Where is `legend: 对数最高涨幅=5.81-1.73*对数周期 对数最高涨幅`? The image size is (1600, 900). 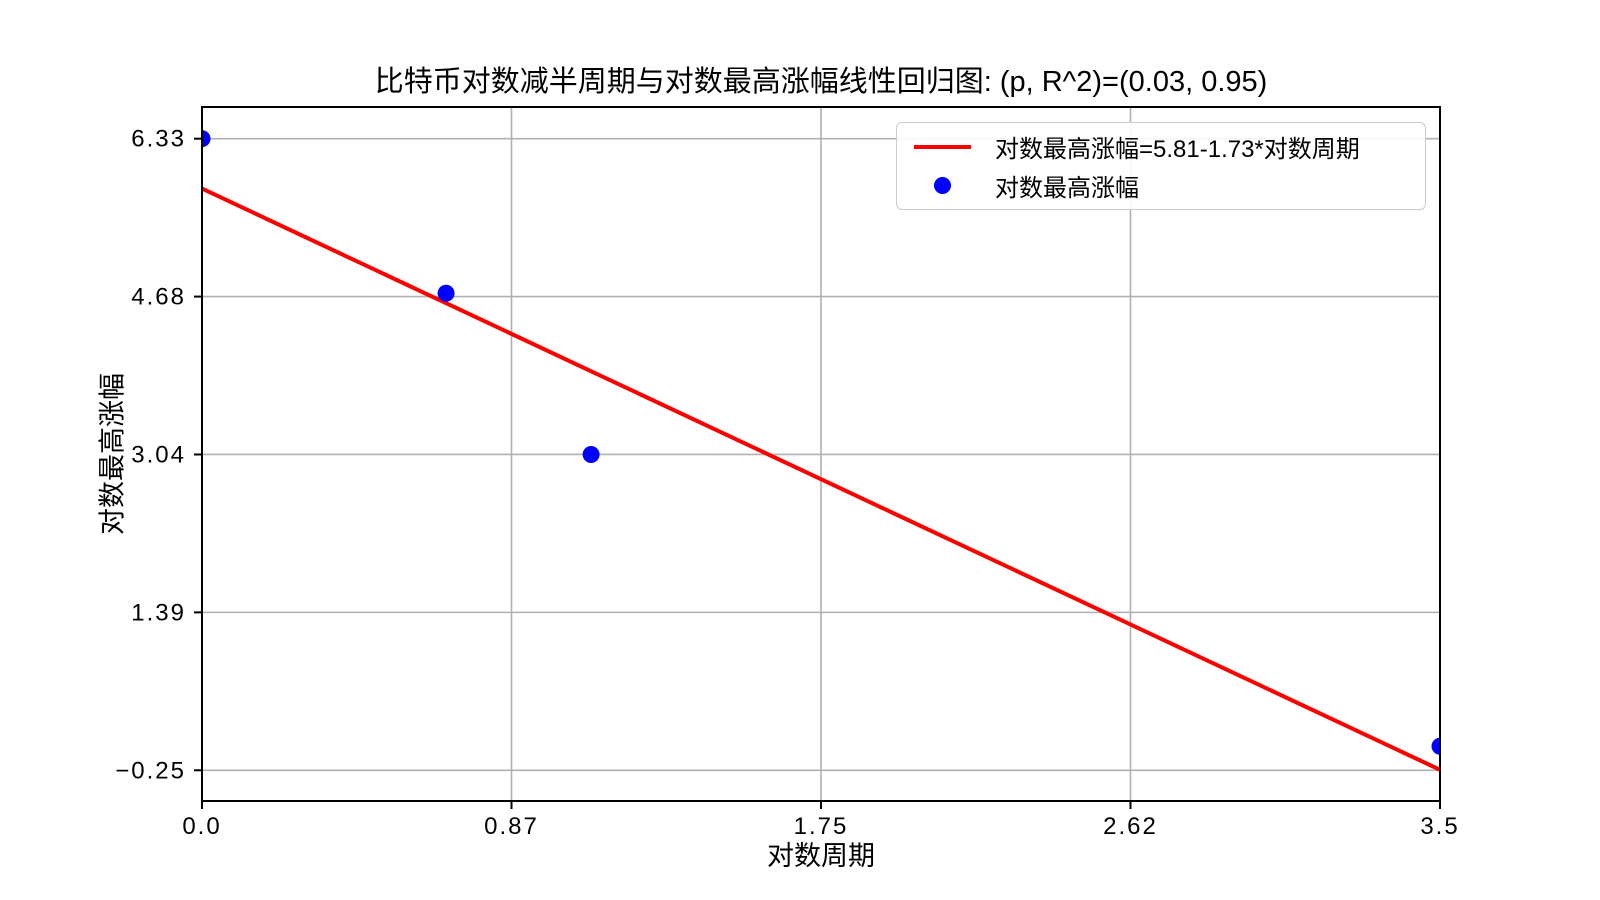
legend: 对数最高涨幅=5.81-1.73*对数周期 对数最高涨幅 is located at coordinates (1161, 166).